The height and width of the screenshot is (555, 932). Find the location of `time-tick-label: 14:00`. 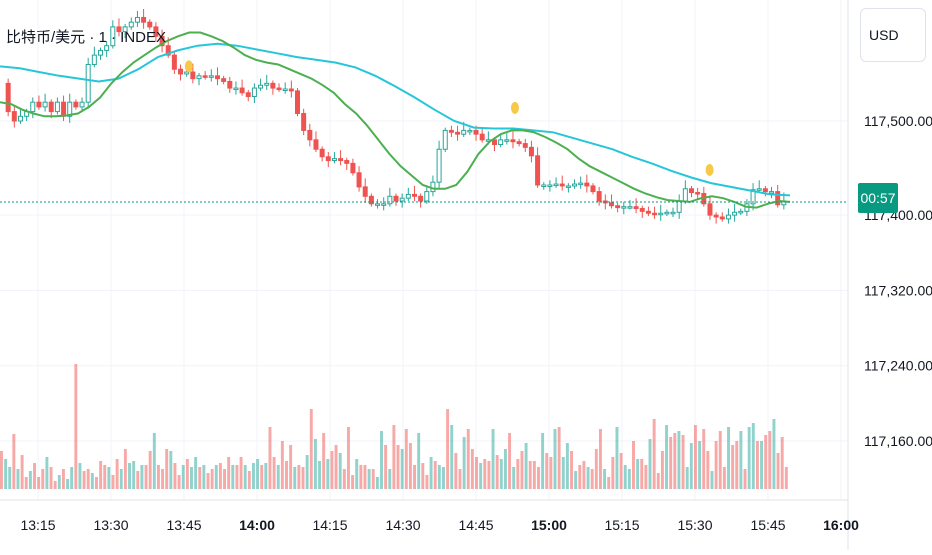

time-tick-label: 14:00 is located at coordinates (257, 525).